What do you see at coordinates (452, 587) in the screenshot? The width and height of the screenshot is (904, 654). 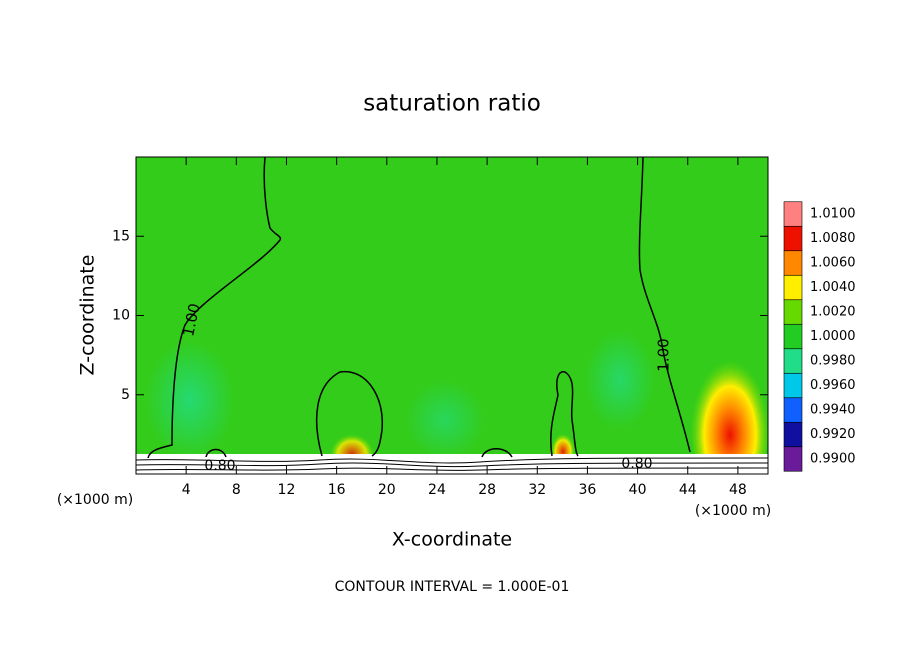 I see `footer: CONTOUR INTERVAL = 1.000E-01` at bounding box center [452, 587].